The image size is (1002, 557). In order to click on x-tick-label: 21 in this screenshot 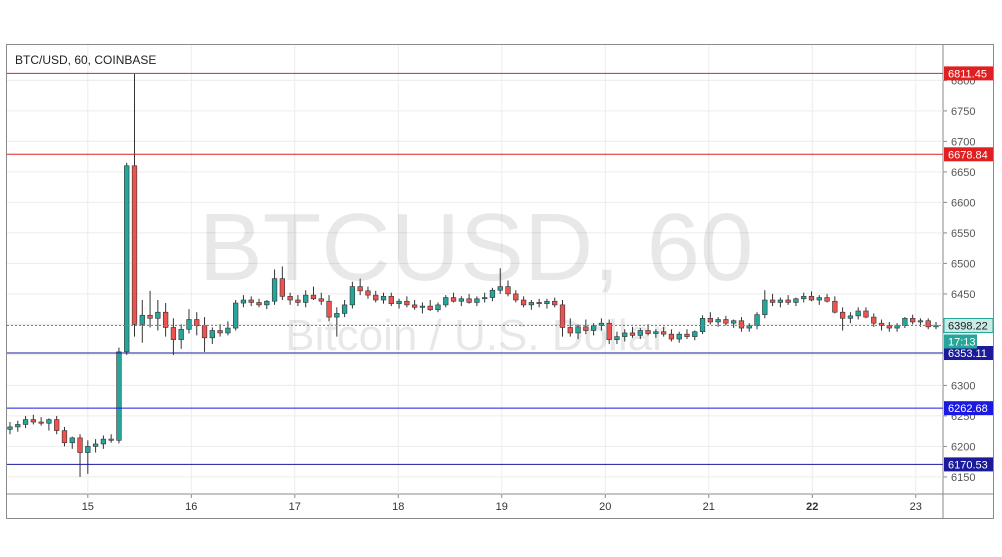, I will do `click(709, 507)`.